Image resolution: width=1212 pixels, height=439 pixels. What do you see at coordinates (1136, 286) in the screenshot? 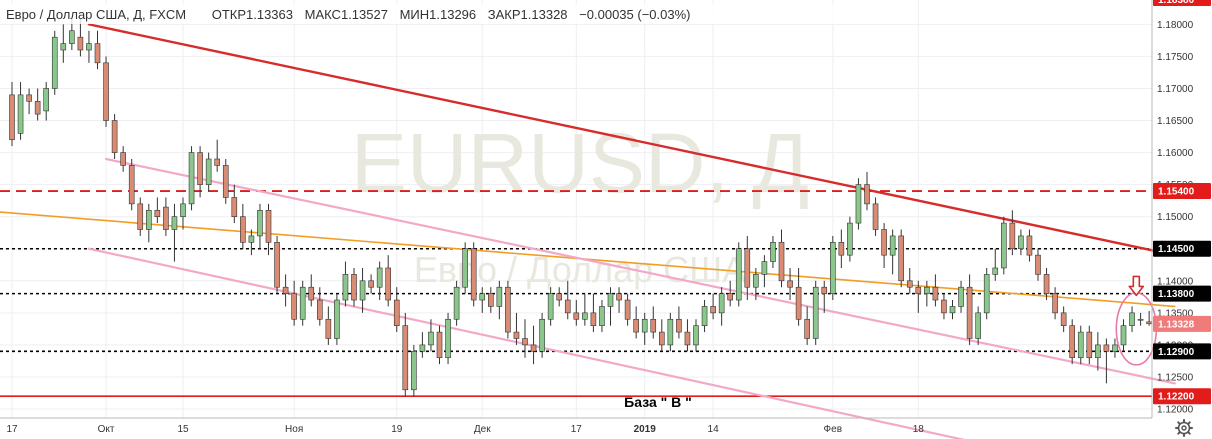
I see `down-arrow-icon` at bounding box center [1136, 286].